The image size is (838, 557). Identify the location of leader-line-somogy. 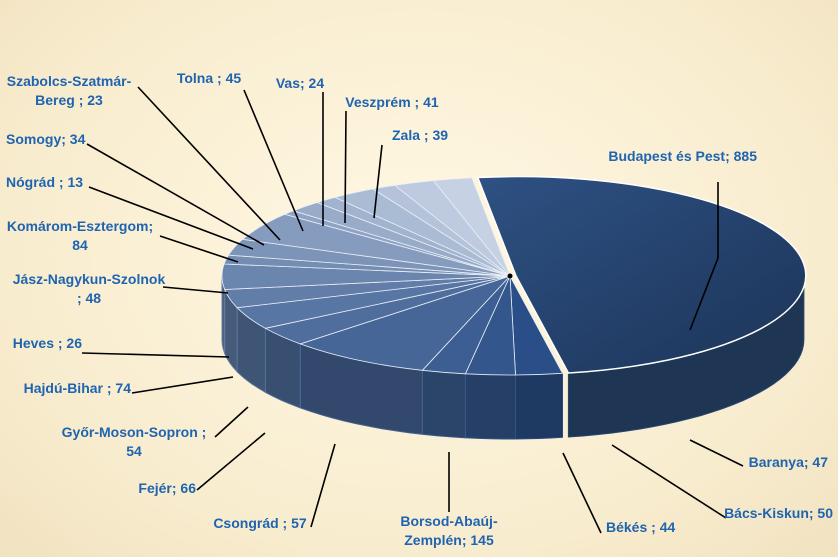
(175, 194).